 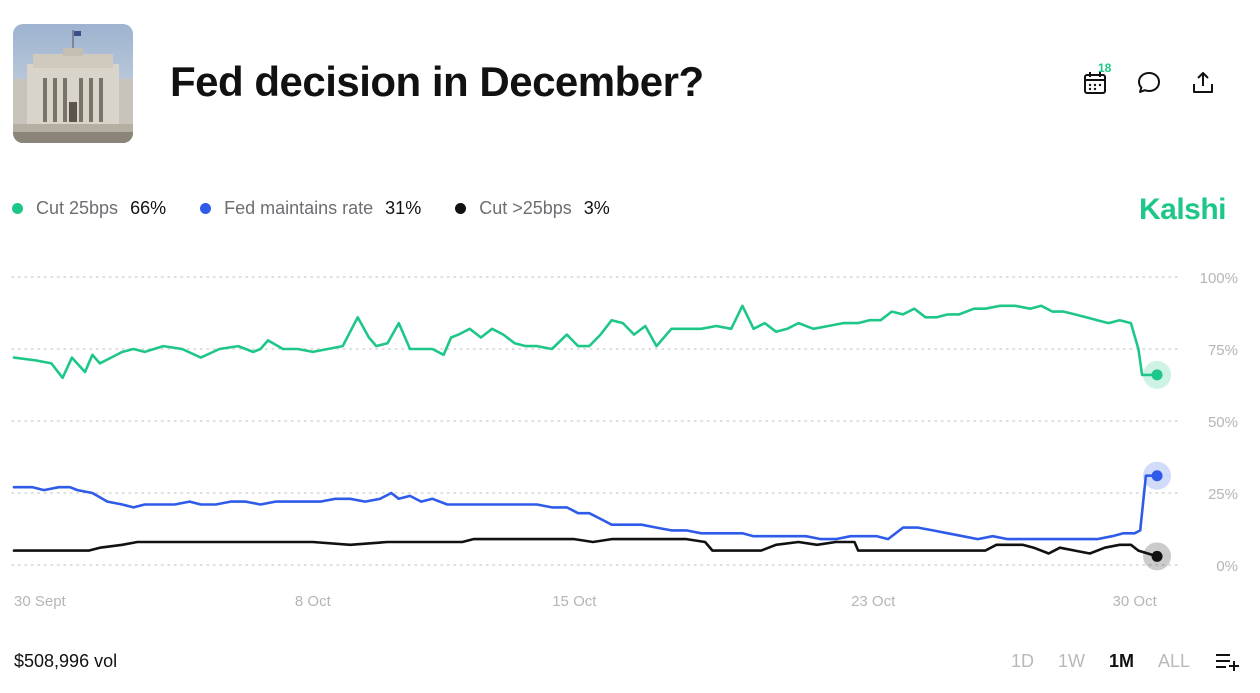 What do you see at coordinates (1157, 465) in the screenshot?
I see `series-endpoints` at bounding box center [1157, 465].